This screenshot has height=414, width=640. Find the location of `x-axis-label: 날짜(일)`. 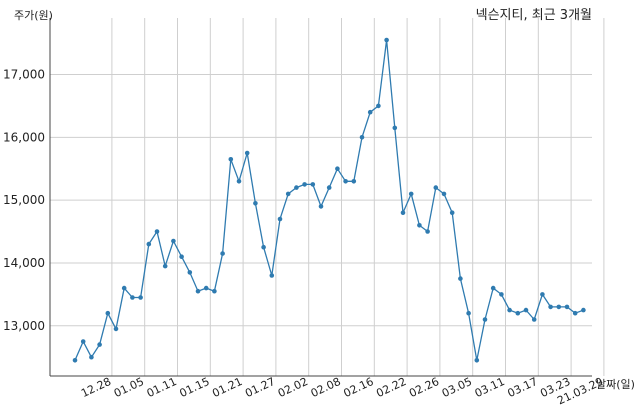

x-axis-label: 날짜(일) is located at coordinates (615, 384).